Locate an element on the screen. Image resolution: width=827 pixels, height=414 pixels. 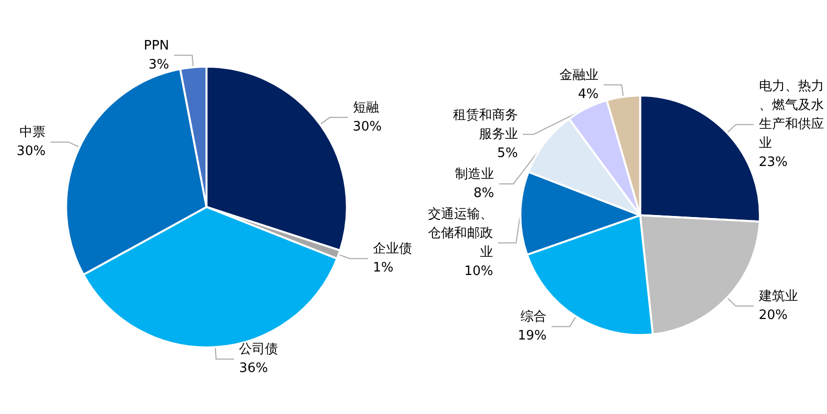
slice-label: 电力、热力、燃气及水生产和供应业 is located at coordinates (791, 115).